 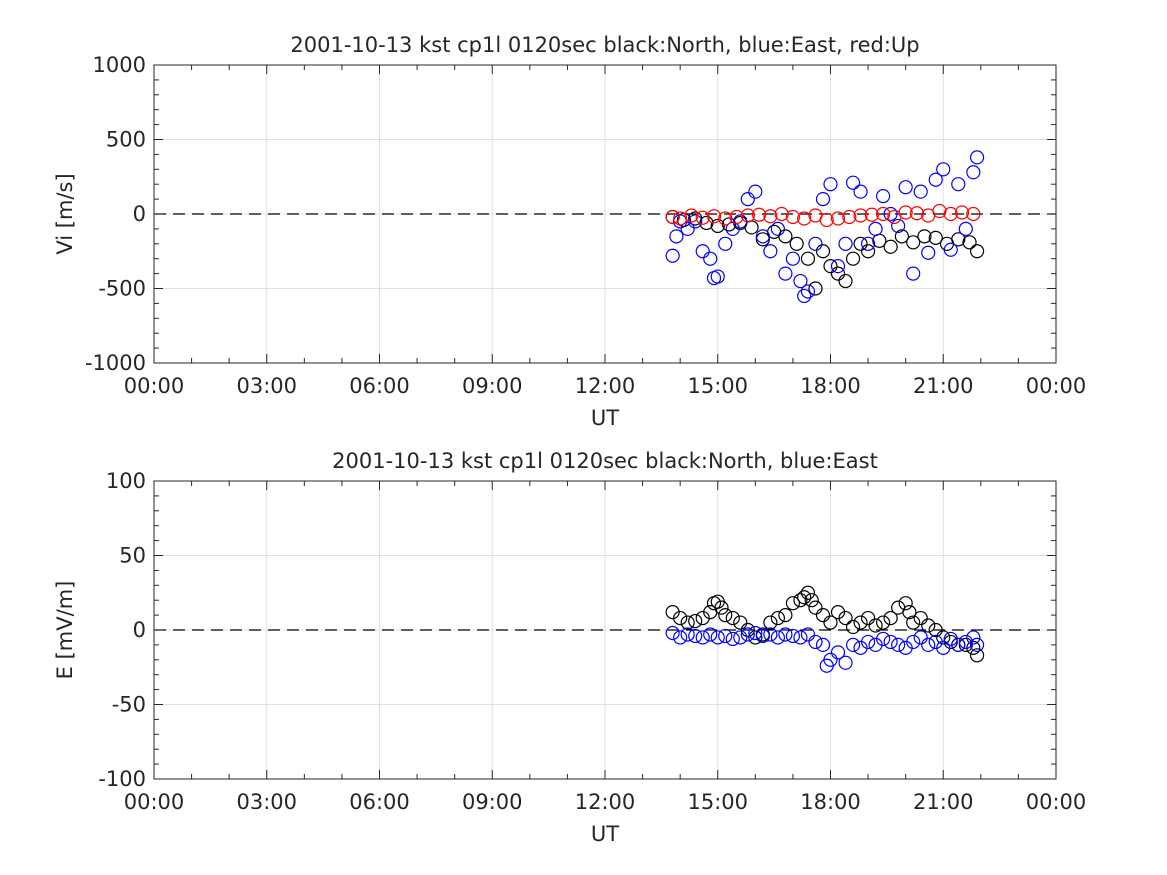 I want to click on y-tick-label: 50, so click(x=132, y=556).